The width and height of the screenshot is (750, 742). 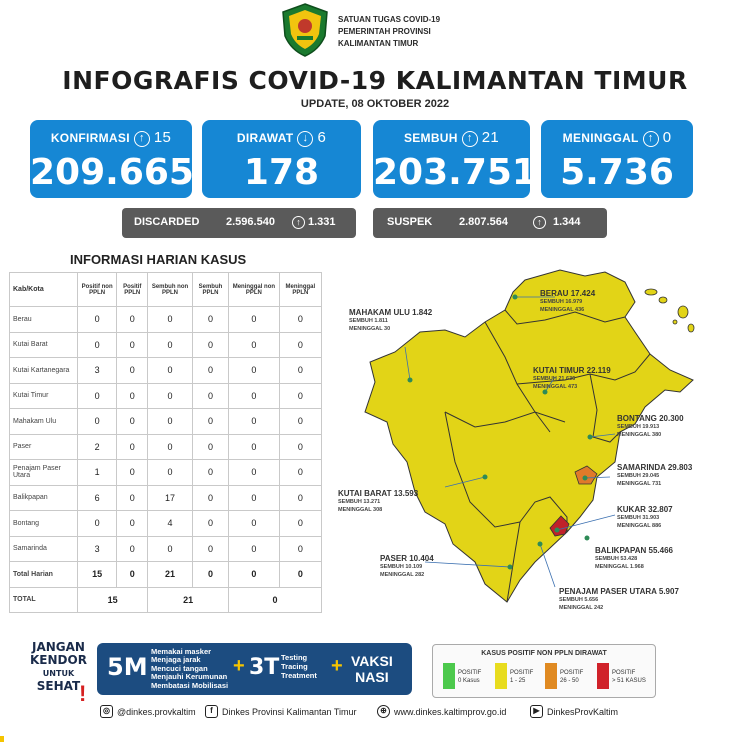 What do you see at coordinates (211, 711) in the screenshot?
I see `facebook-icon: f` at bounding box center [211, 711].